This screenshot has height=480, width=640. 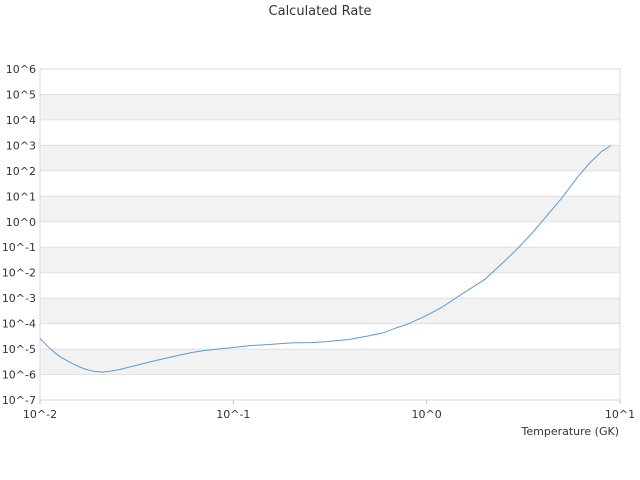 I want to click on x-tick-label: 10^-2, so click(x=40, y=414).